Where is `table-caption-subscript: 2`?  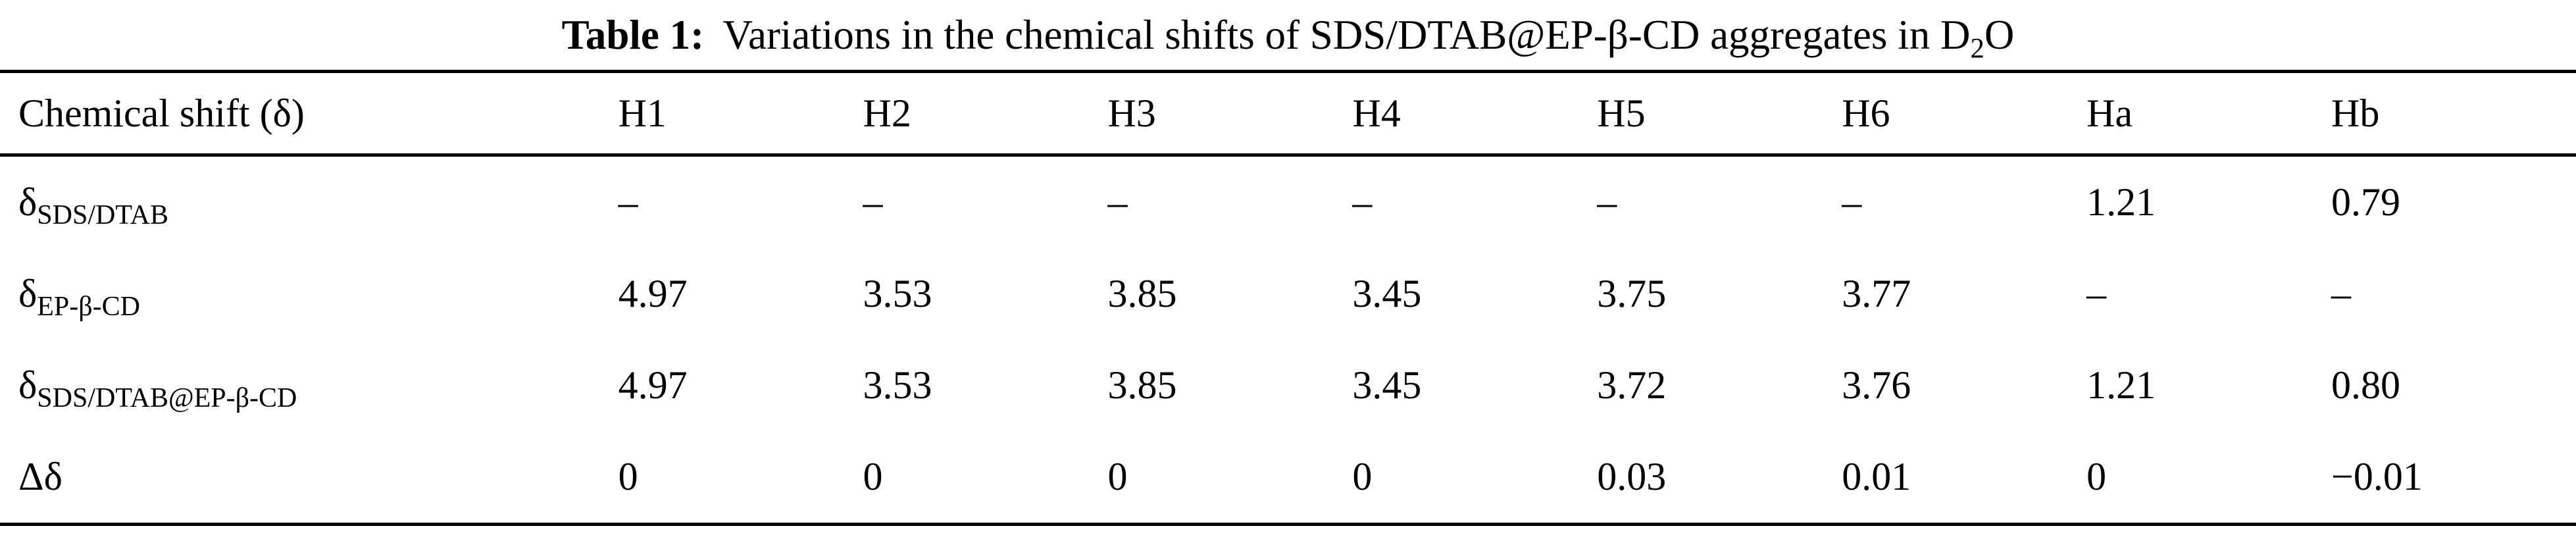
table-caption-subscript: 2 is located at coordinates (1977, 49).